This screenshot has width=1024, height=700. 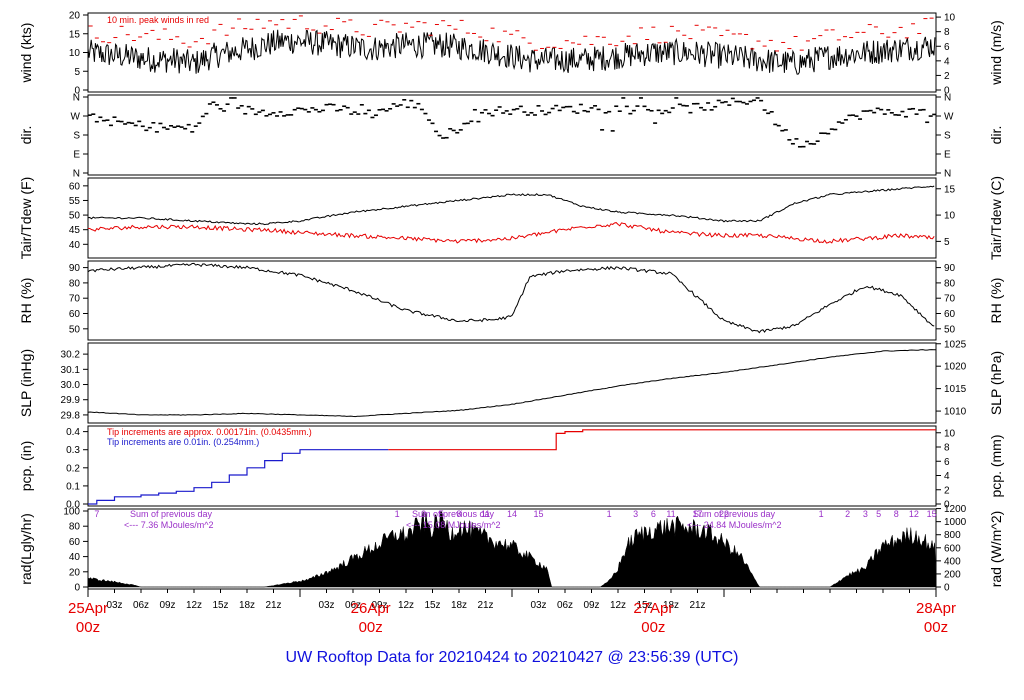 What do you see at coordinates (724, 514) in the screenshot?
I see `rad-hour-mark: 22` at bounding box center [724, 514].